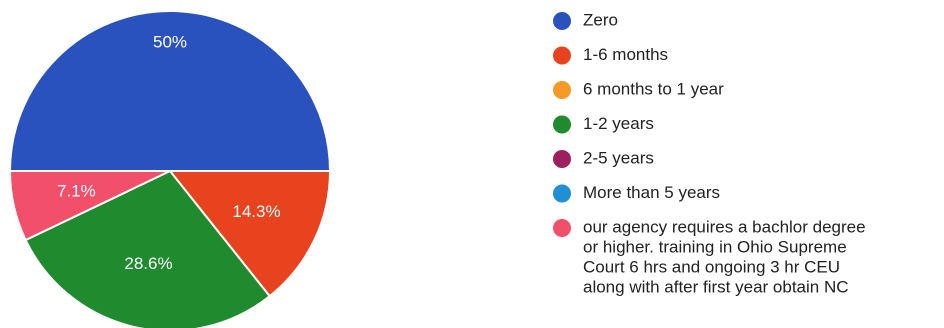  Describe the element at coordinates (618, 157) in the screenshot. I see `legend-label-4: 2-5 years` at that location.